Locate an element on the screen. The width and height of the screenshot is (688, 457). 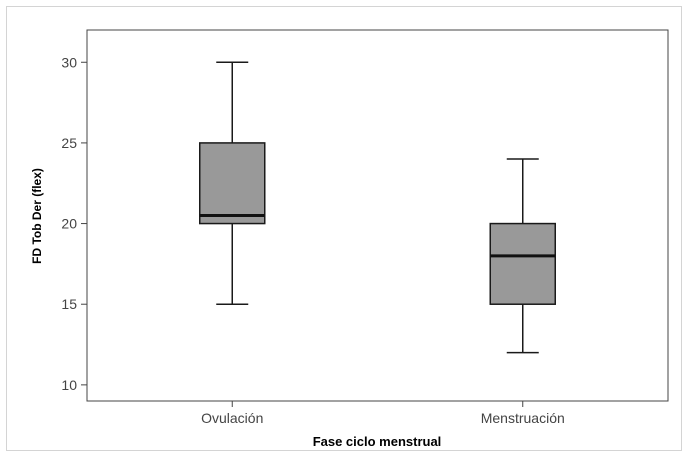
x-axis-label: Fase ciclo menstrual is located at coordinates (377, 441).